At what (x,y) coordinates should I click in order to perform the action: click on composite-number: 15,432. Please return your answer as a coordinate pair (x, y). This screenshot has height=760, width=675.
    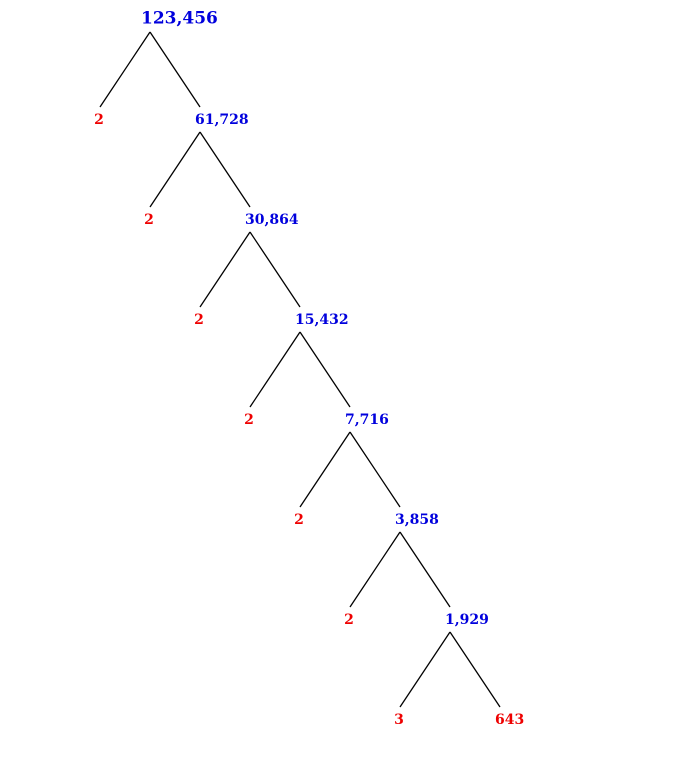
    Looking at the image, I should click on (322, 320).